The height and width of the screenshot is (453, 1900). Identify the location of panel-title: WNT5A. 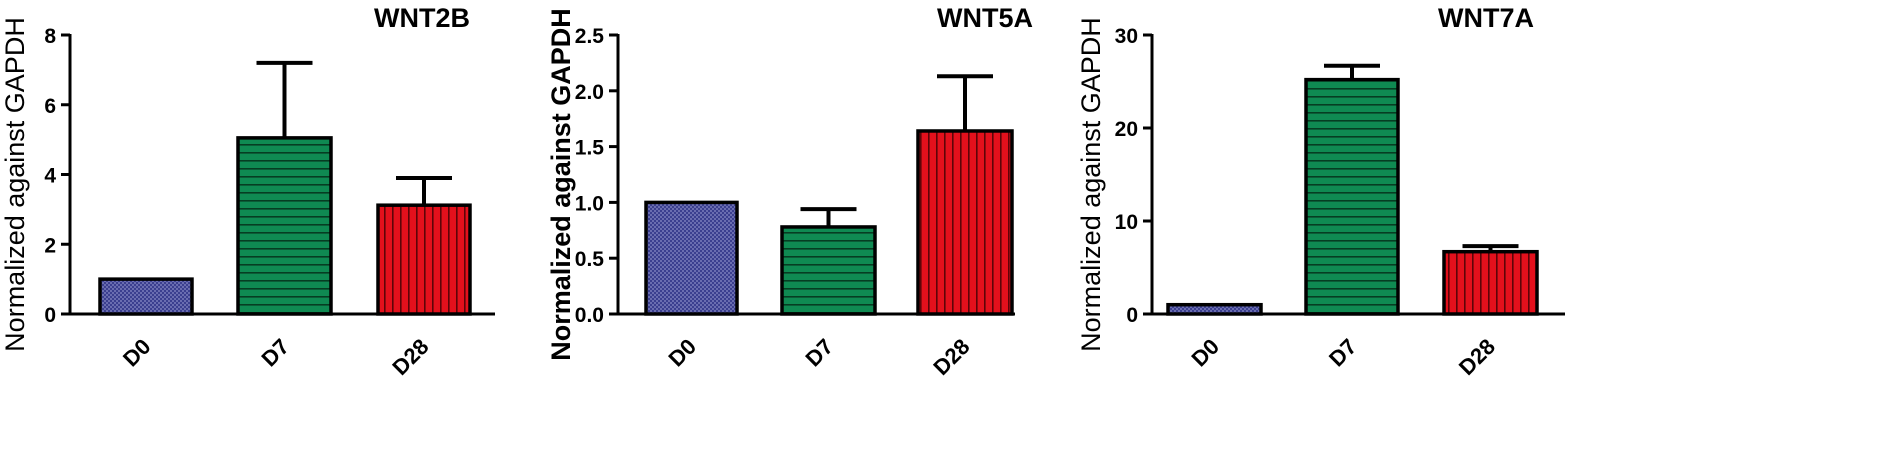
(985, 18).